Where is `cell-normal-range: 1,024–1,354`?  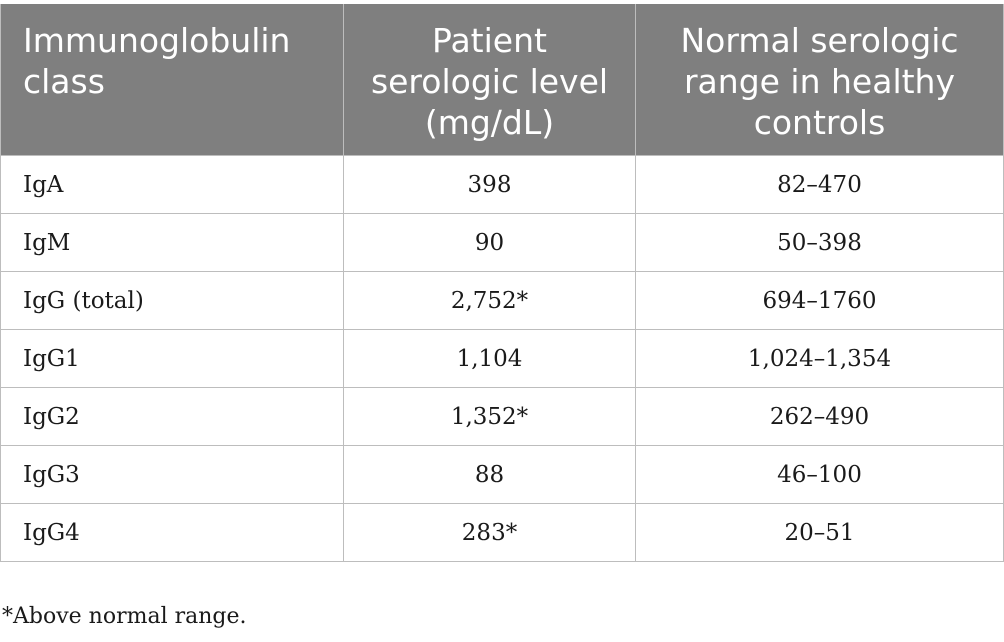
cell-normal-range: 1,024–1,354 is located at coordinates (819, 358).